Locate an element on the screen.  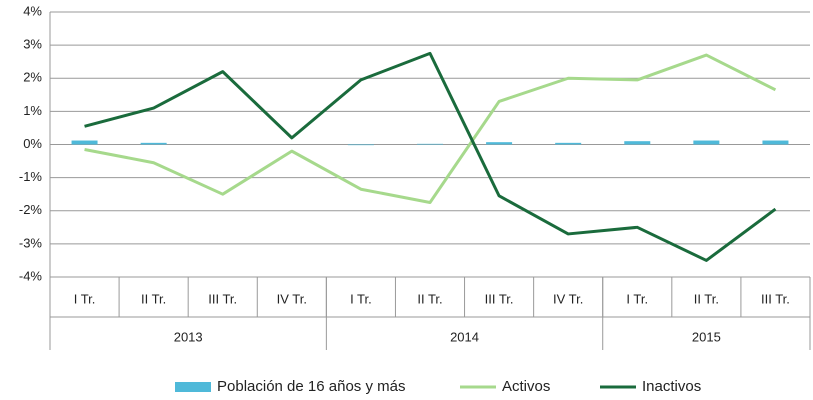
y-tick-label: -2% is located at coordinates (31, 209).